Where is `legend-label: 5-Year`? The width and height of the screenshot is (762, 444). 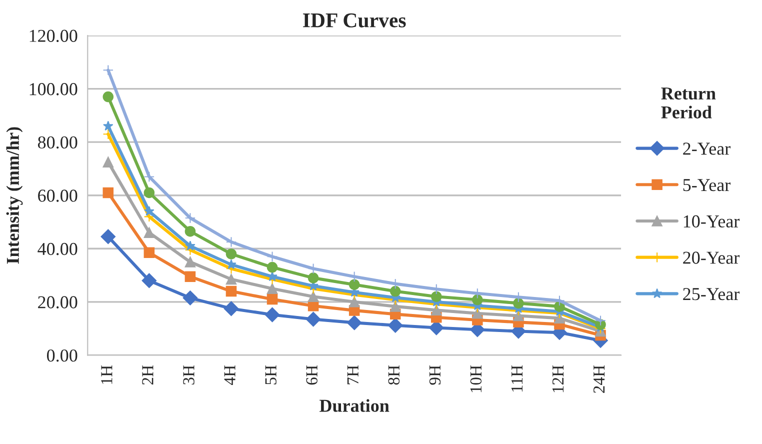 legend-label: 5-Year is located at coordinates (706, 185).